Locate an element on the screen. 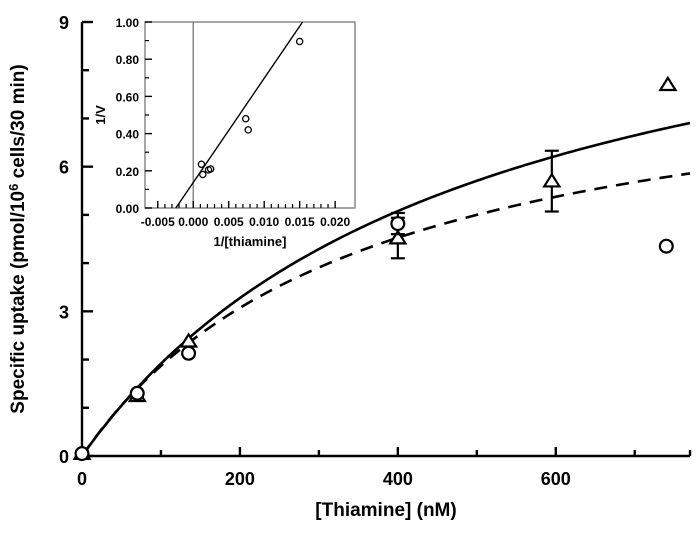 Image resolution: width=700 pixels, height=533 pixels. y-tick-label: 6 is located at coordinates (64, 168).